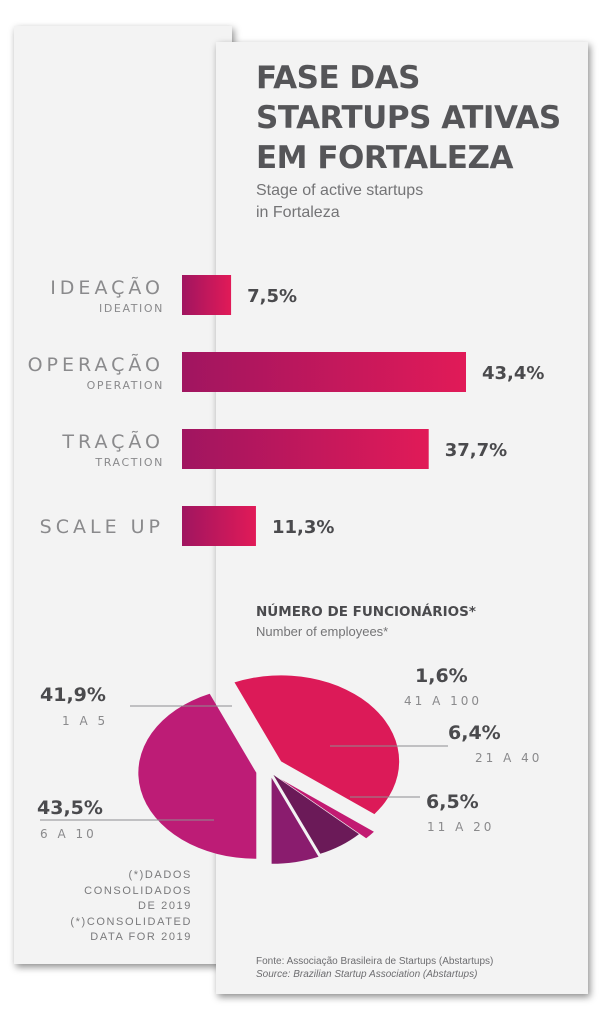 Image resolution: width=604 pixels, height=1024 pixels. What do you see at coordinates (131, 308) in the screenshot?
I see `bar-category-label-en: IDEATION` at bounding box center [131, 308].